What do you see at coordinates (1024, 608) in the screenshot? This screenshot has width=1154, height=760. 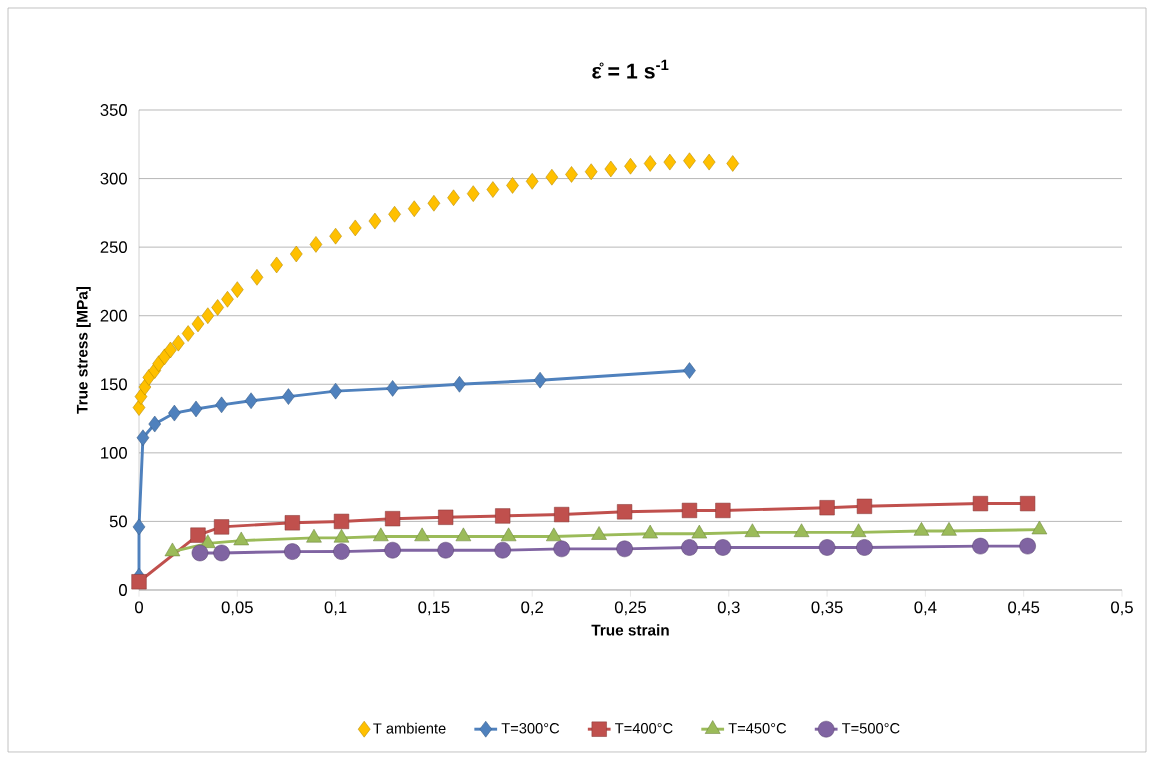 I see `x-tick-label: 0,45` at bounding box center [1024, 608].